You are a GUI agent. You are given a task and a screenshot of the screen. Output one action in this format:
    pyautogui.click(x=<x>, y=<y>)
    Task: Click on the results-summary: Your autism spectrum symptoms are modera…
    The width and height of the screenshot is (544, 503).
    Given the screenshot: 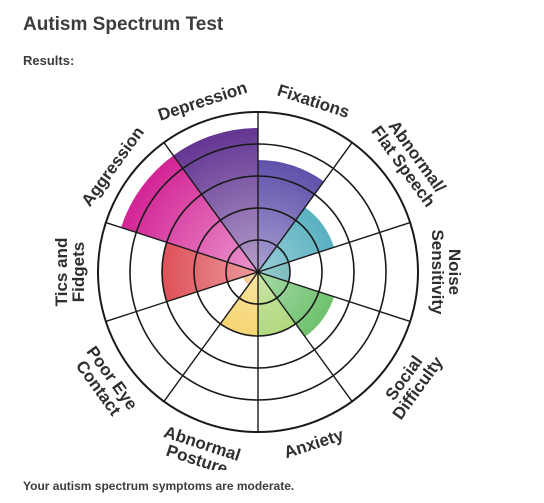 What is the action you would take?
    pyautogui.click(x=159, y=486)
    